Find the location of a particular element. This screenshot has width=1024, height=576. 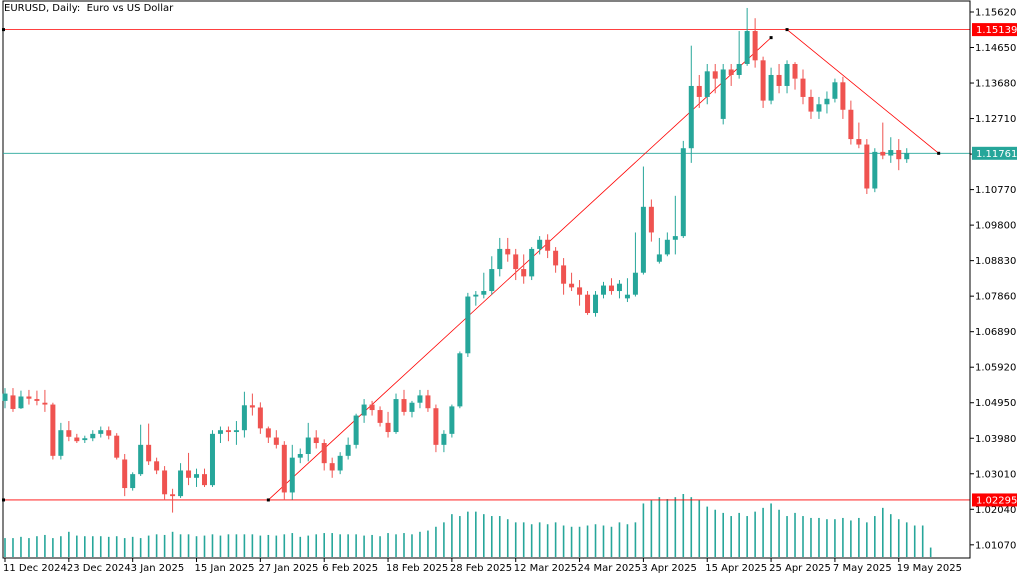

y-tick-label: 1.12710 is located at coordinates (995, 119).